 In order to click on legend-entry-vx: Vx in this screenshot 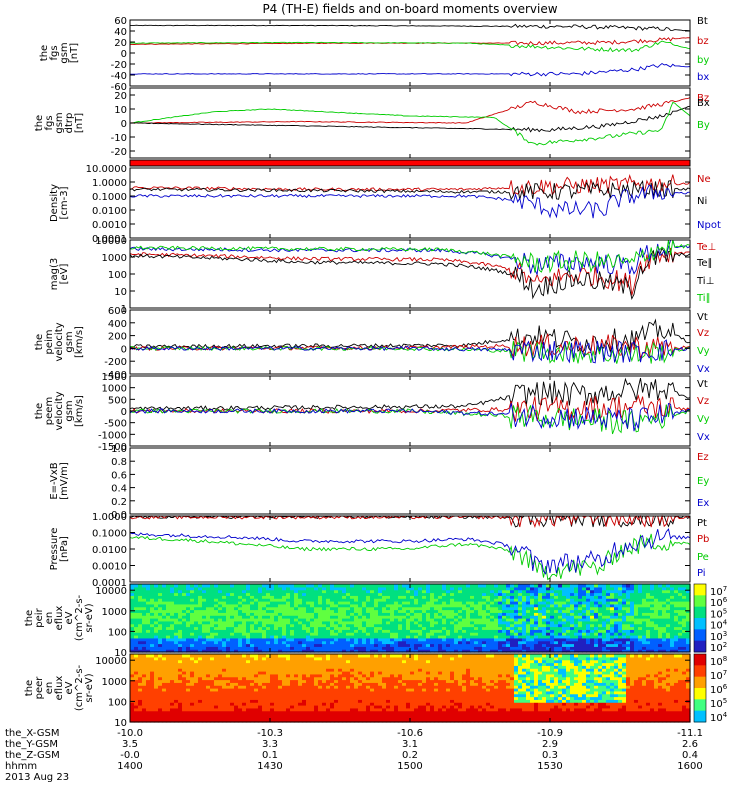, I will do `click(703, 369)`.